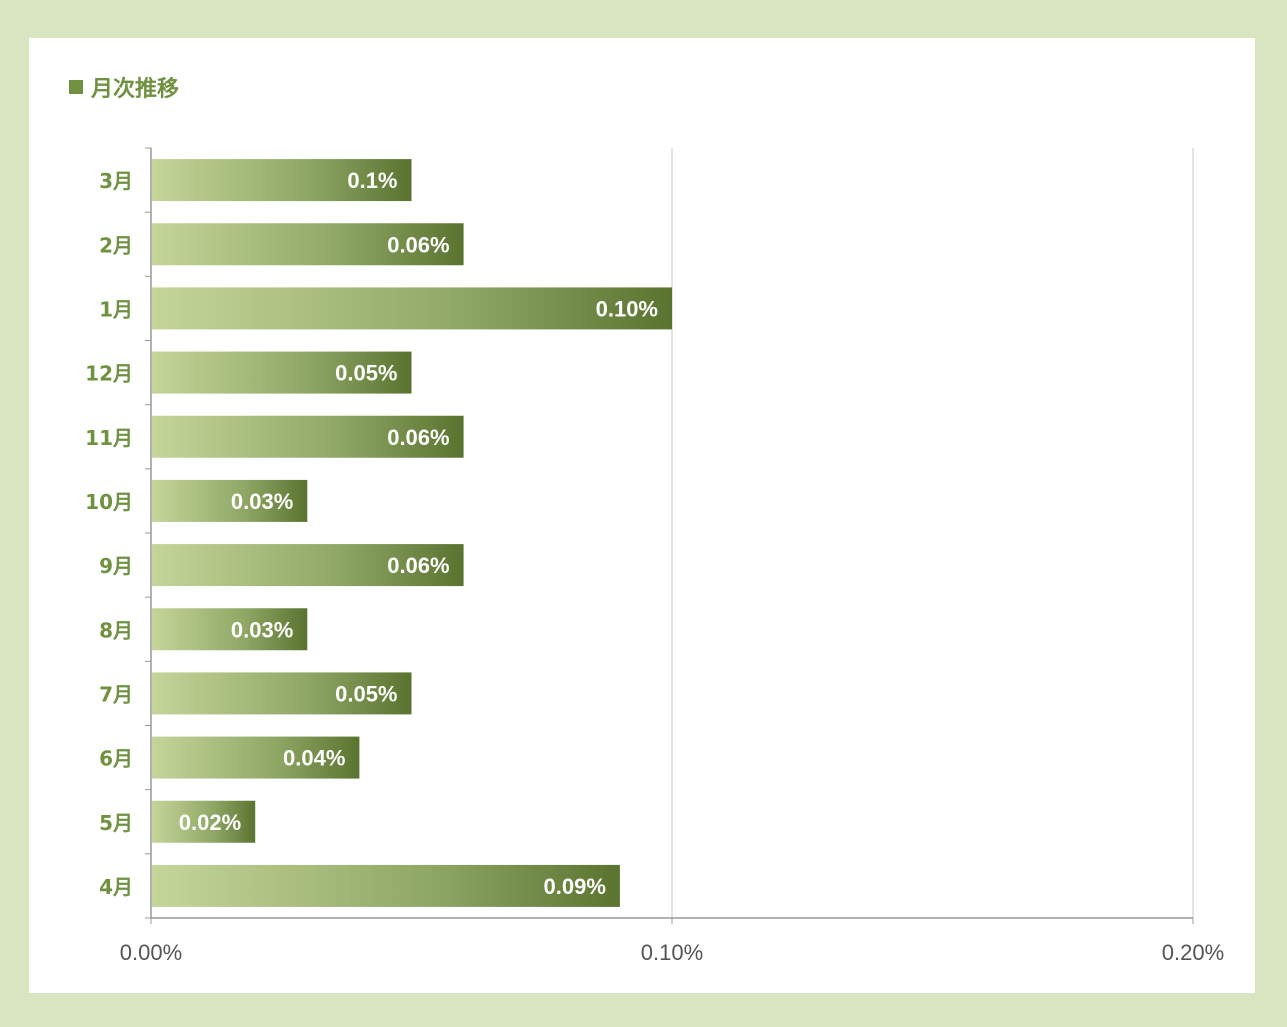 The width and height of the screenshot is (1287, 1027). Describe the element at coordinates (372, 180) in the screenshot. I see `data-label: 0.1%` at that location.